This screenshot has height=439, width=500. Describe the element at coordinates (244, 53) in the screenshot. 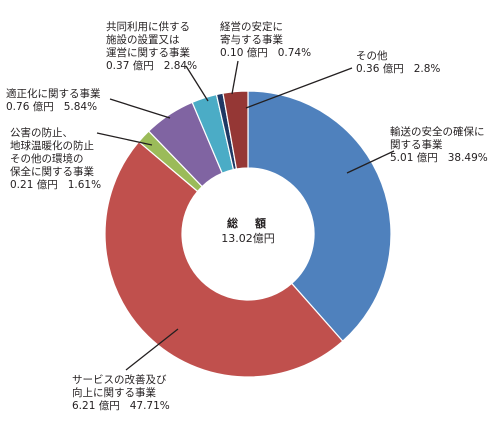

I see `label-amount: 0.10 億円` at that location.